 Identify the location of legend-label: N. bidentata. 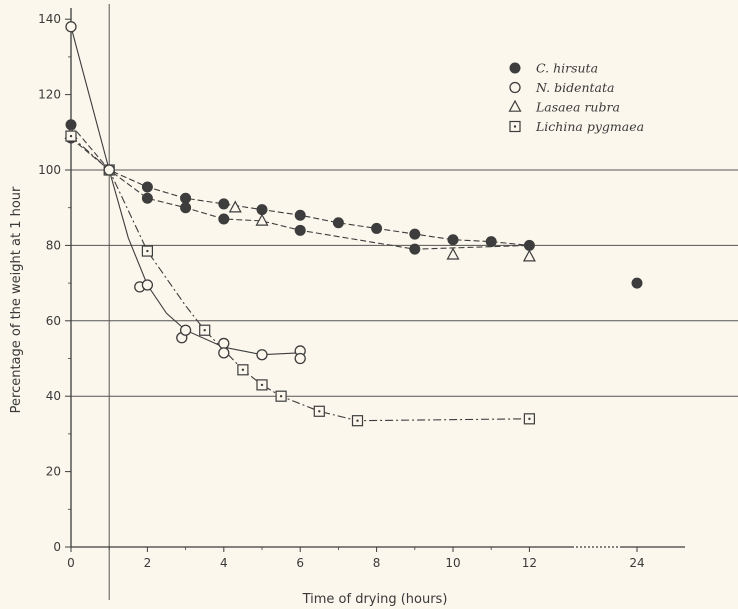
(575, 87).